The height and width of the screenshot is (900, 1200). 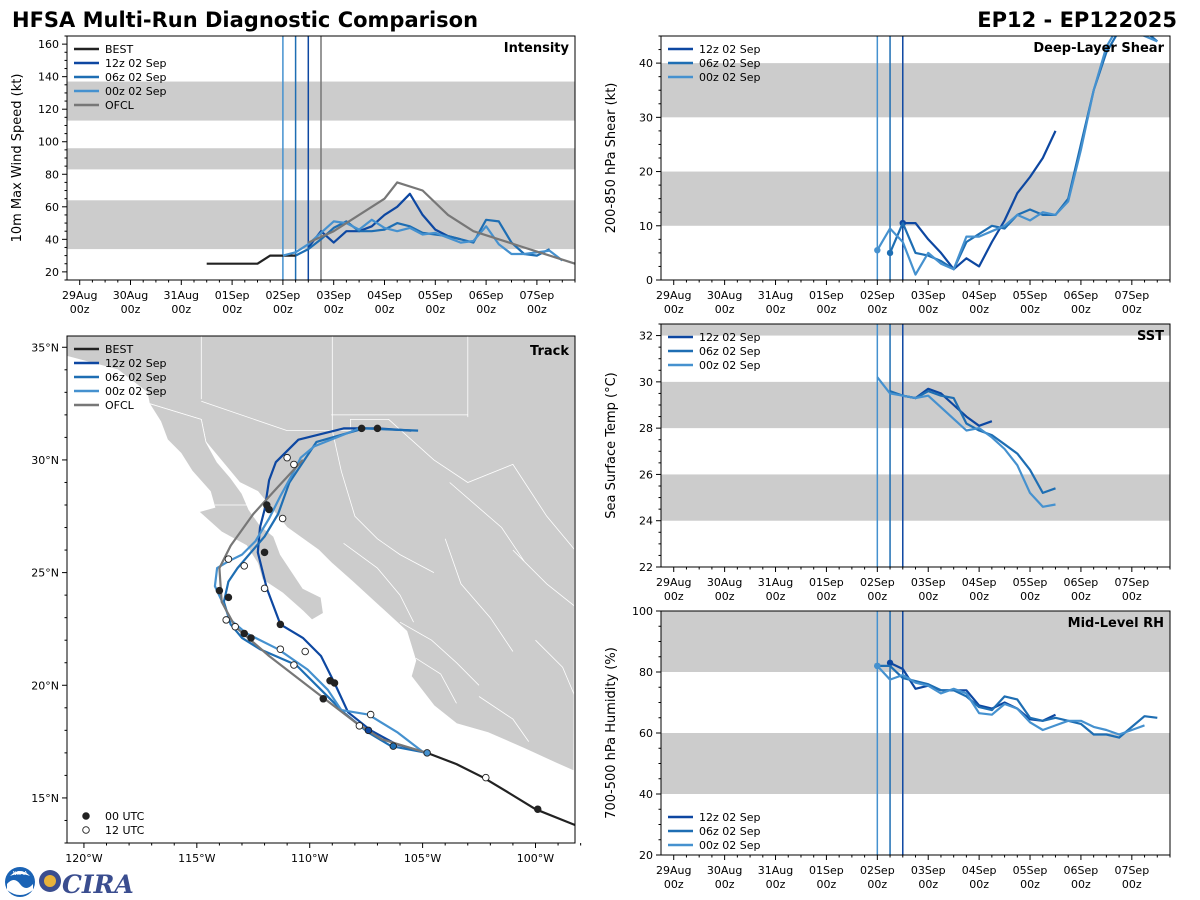 I want to click on rh-xtick-label: 05Sep, so click(x=1030, y=870).